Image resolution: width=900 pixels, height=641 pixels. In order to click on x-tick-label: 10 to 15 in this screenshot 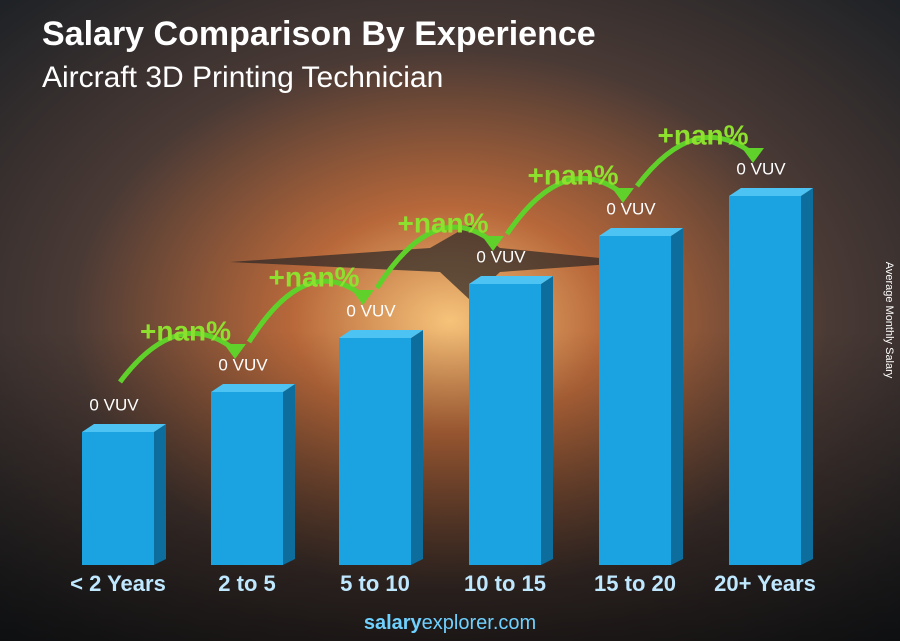, I will do `click(505, 583)`.